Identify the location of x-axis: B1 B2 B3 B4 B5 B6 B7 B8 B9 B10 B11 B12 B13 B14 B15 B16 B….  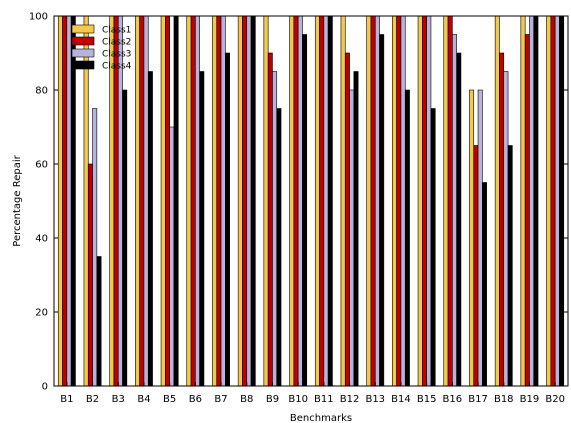
(312, 393).